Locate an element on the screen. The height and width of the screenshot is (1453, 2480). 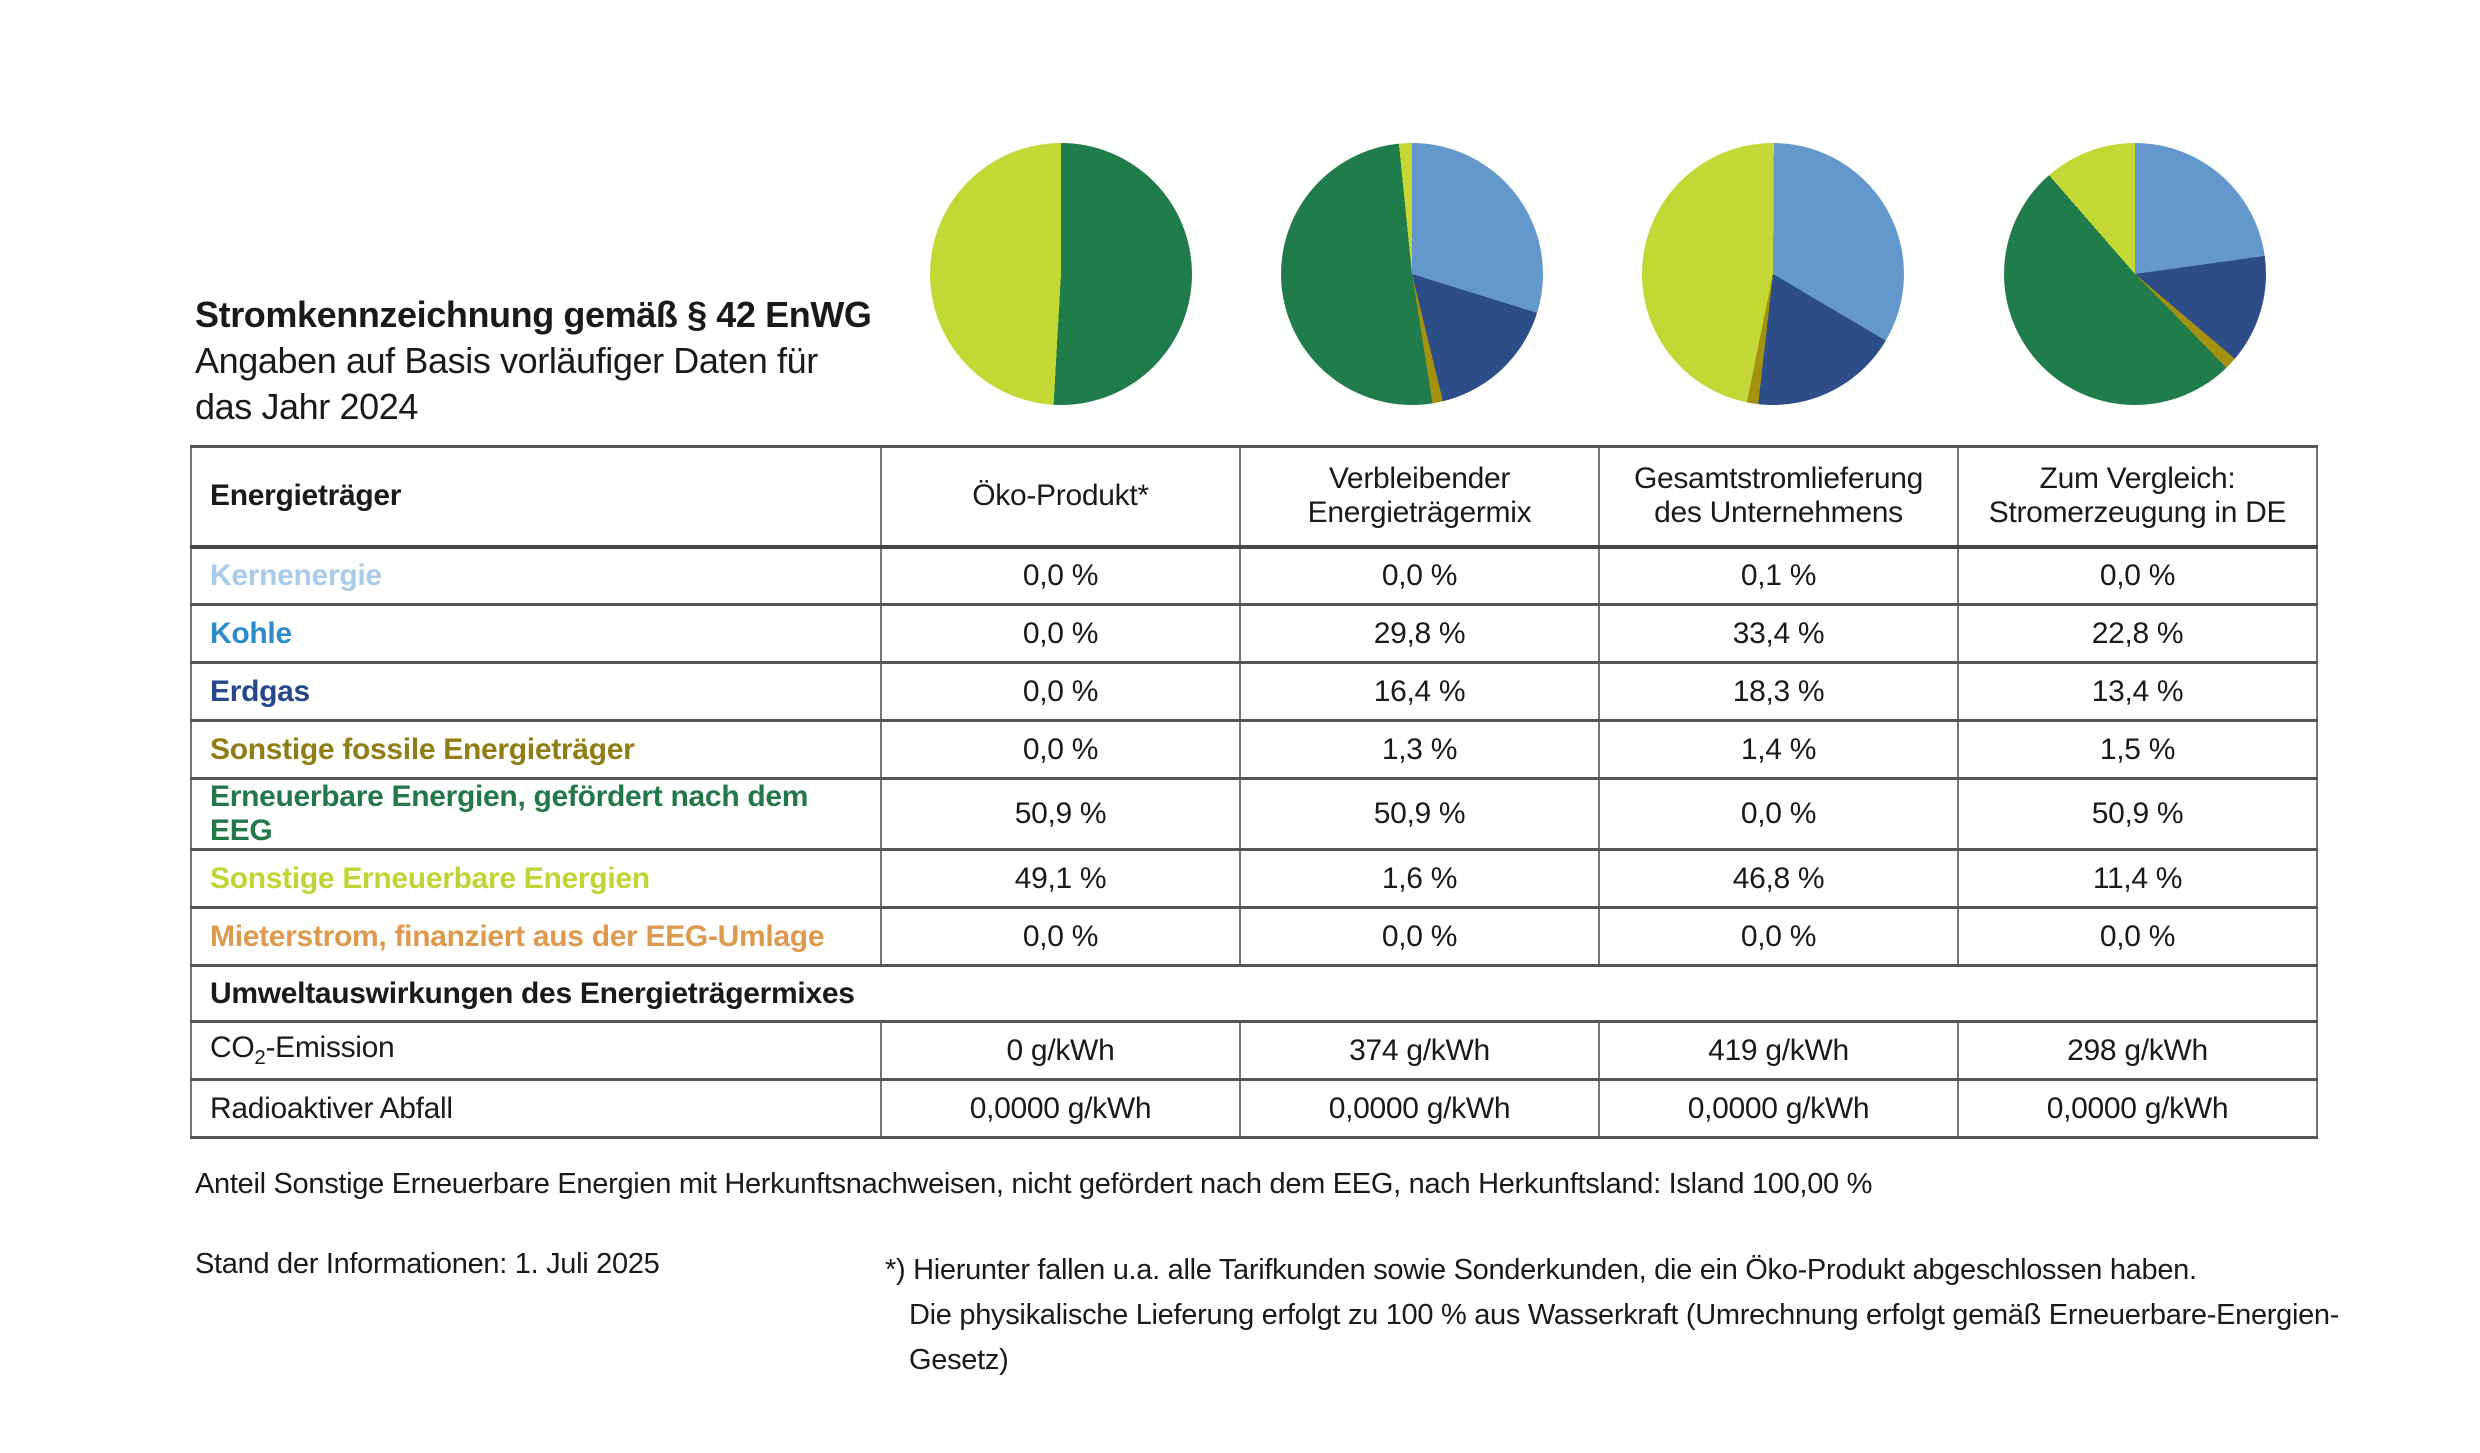
page-title: Stromkennzeichnung gemäß § 42 EnWG is located at coordinates (533, 314).